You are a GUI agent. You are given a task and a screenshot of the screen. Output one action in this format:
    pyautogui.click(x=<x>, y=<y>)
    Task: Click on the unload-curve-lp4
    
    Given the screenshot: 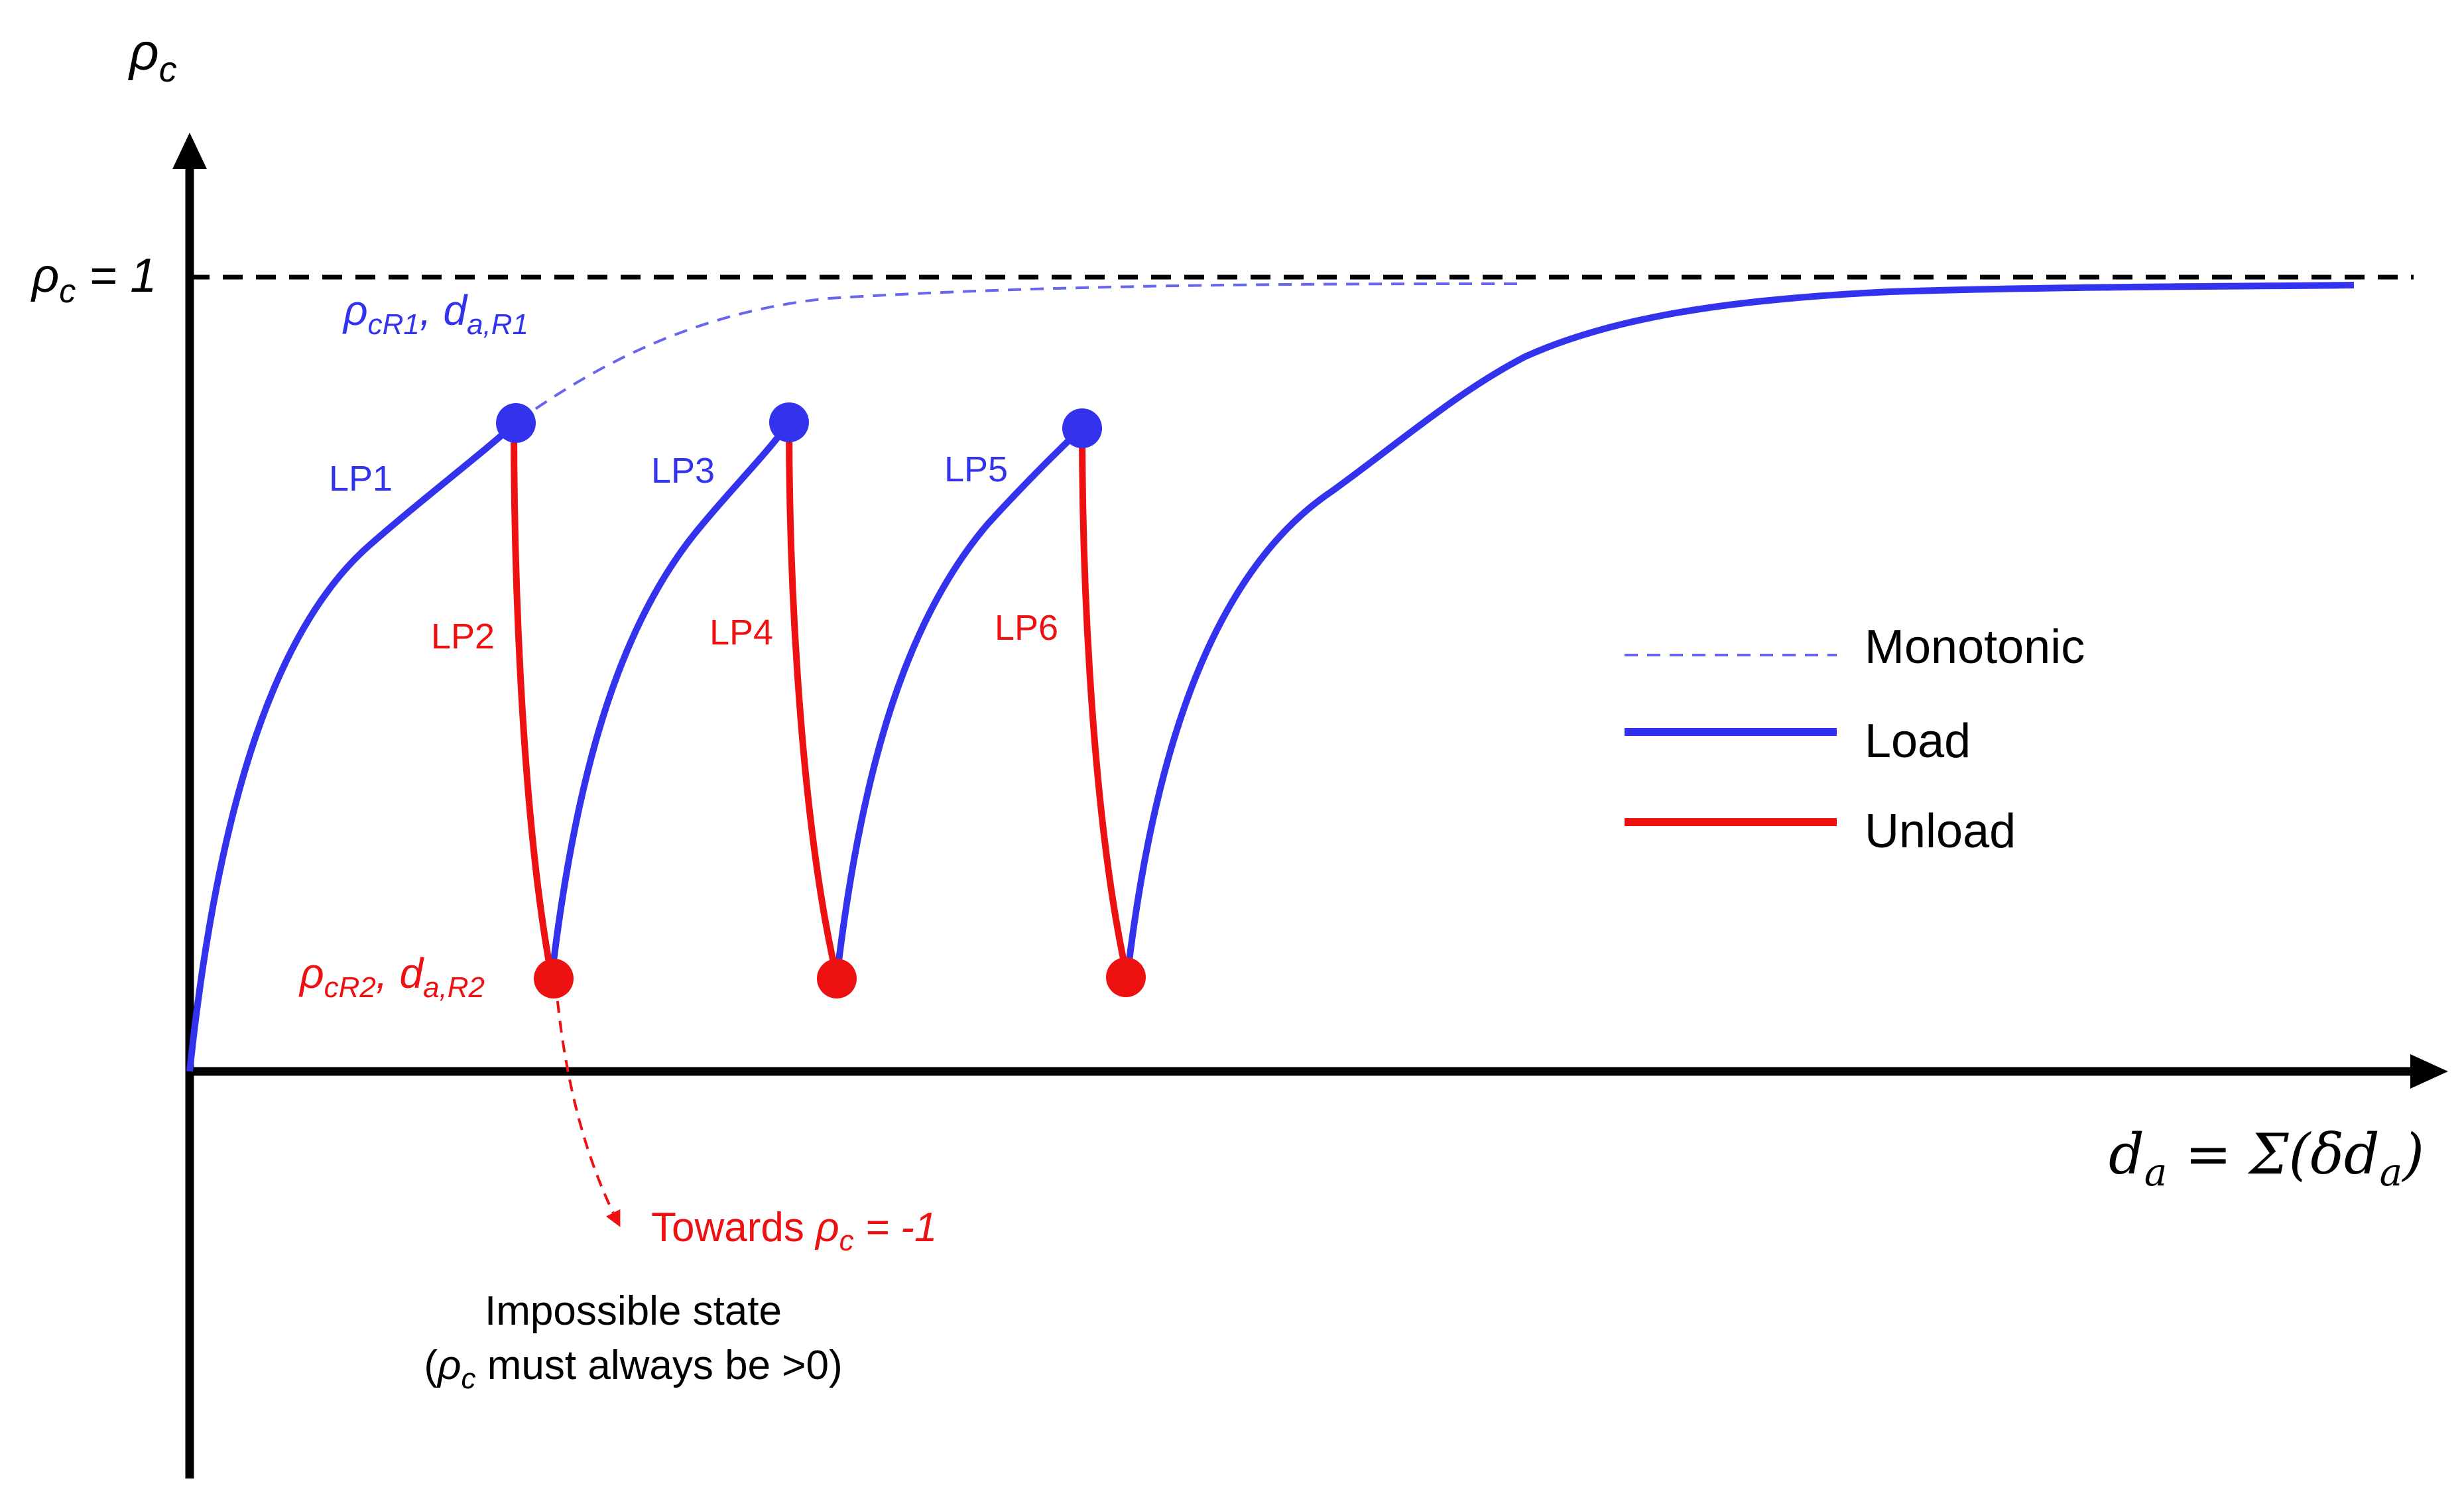 What is the action you would take?
    pyautogui.click(x=813, y=700)
    